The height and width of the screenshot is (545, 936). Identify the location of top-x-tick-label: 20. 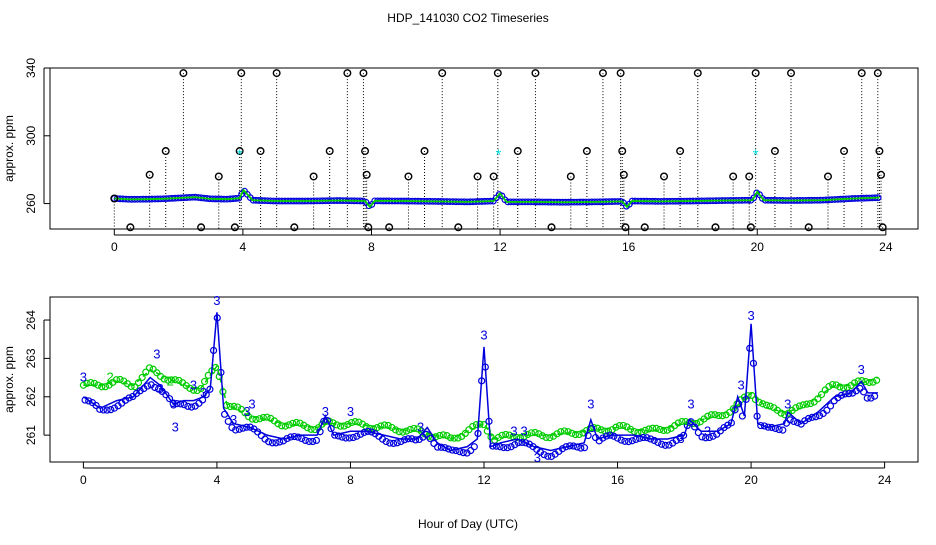
(758, 247).